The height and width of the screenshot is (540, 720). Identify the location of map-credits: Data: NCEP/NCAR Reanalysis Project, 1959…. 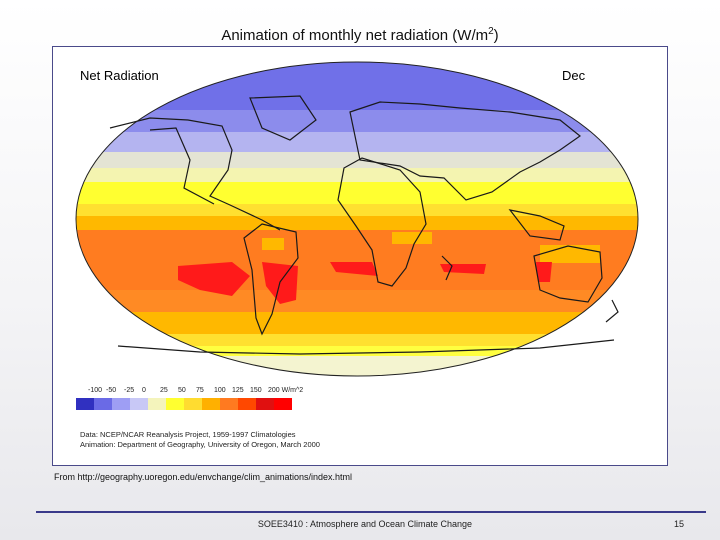
(200, 440).